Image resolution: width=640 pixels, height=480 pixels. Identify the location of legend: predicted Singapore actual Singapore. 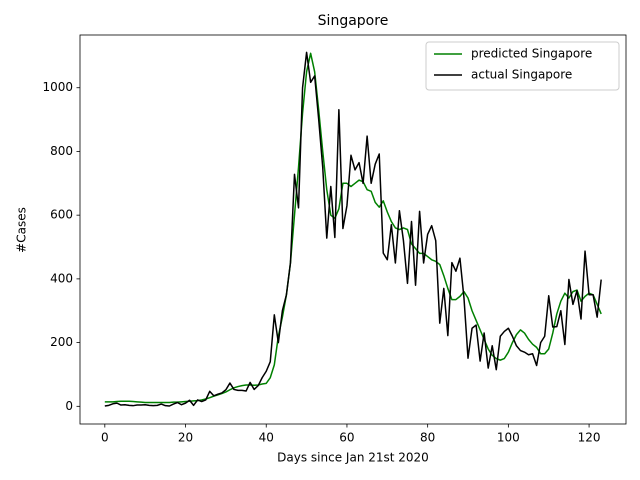
(522, 66).